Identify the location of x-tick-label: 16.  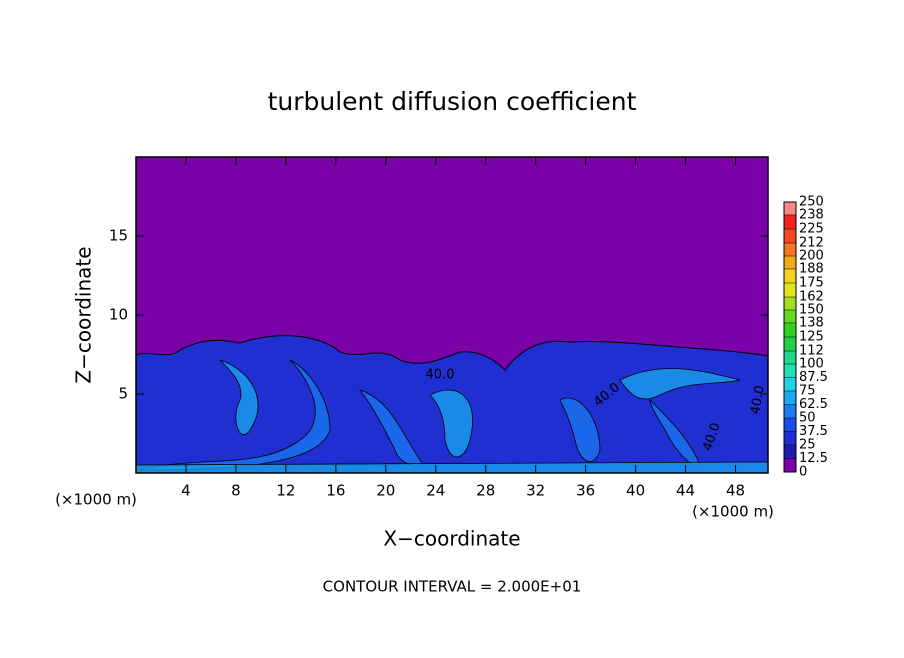
(335, 491).